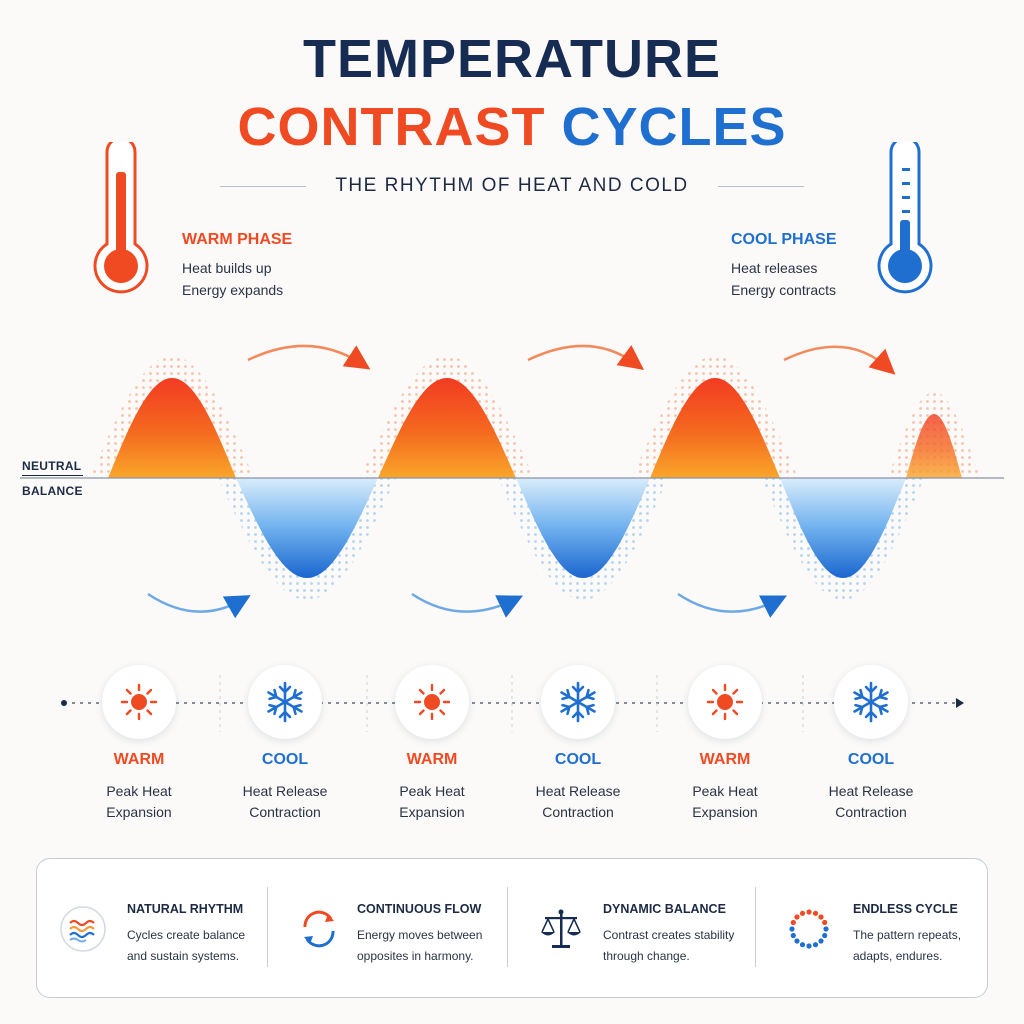 This screenshot has width=1024, height=1024. What do you see at coordinates (183, 956) in the screenshot?
I see `principle-line-2: and sustain systems.` at bounding box center [183, 956].